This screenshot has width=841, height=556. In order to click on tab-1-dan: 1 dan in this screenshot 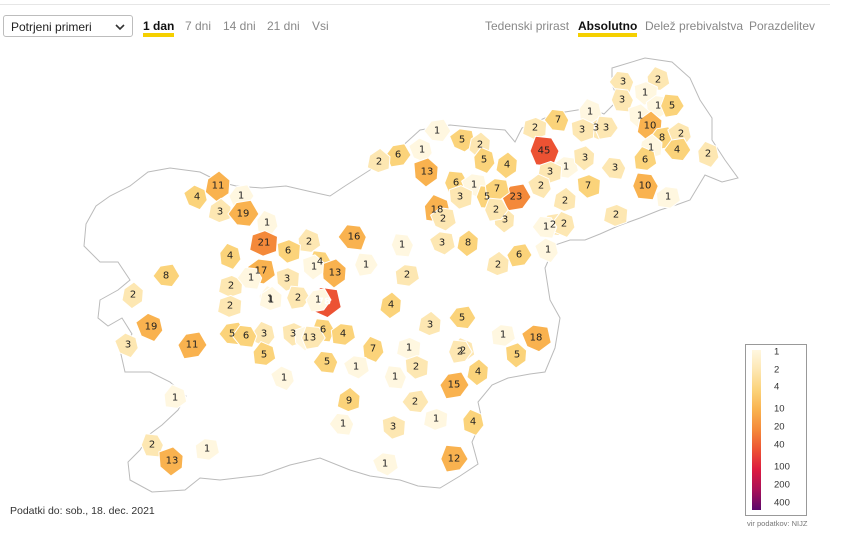, I will do `click(159, 28)`.